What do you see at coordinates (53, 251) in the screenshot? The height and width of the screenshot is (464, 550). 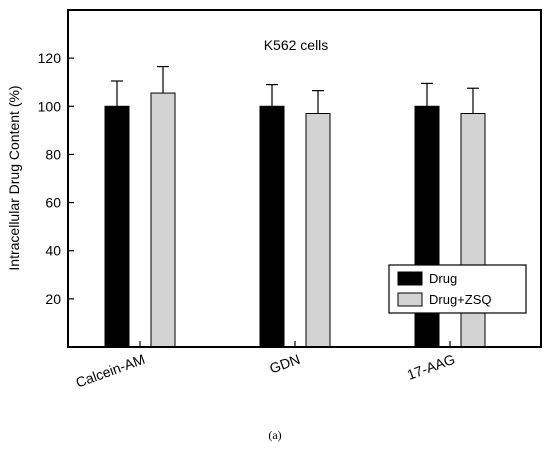 I see `y-tick-label: 40` at bounding box center [53, 251].